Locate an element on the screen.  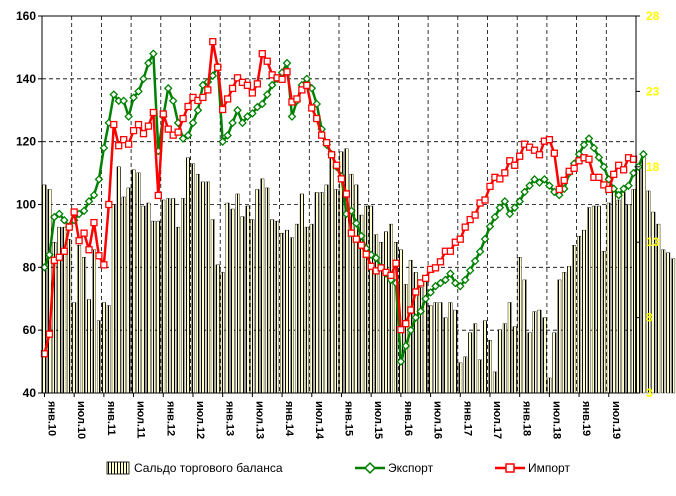
y-left-tick-label: 120 is located at coordinates (26, 142).